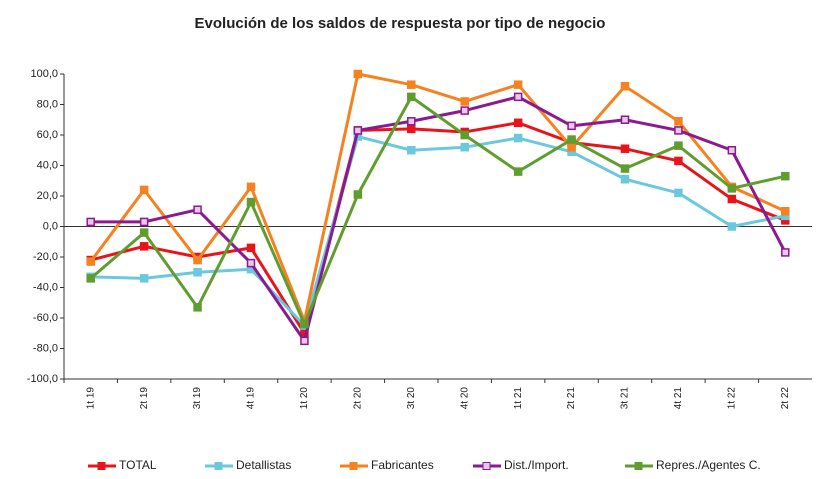 This screenshot has width=822, height=479. Describe the element at coordinates (47, 196) in the screenshot. I see `y-tick-label: 20,0` at that location.